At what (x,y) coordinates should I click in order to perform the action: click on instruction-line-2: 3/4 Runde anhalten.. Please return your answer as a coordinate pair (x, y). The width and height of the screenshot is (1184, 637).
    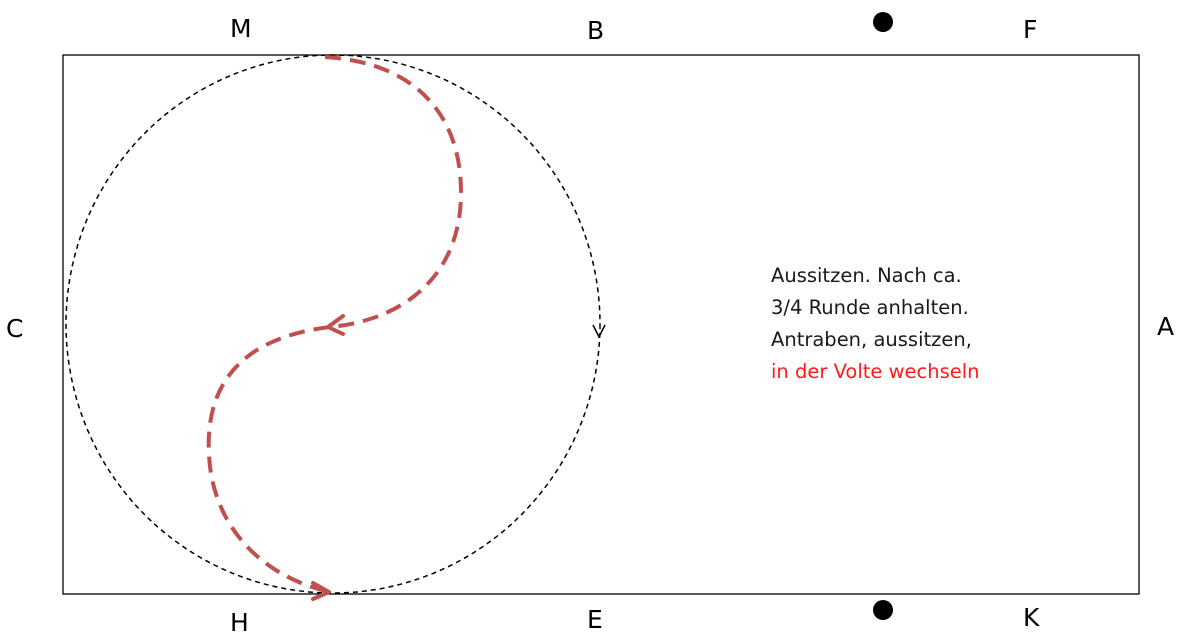
    Looking at the image, I should click on (870, 307).